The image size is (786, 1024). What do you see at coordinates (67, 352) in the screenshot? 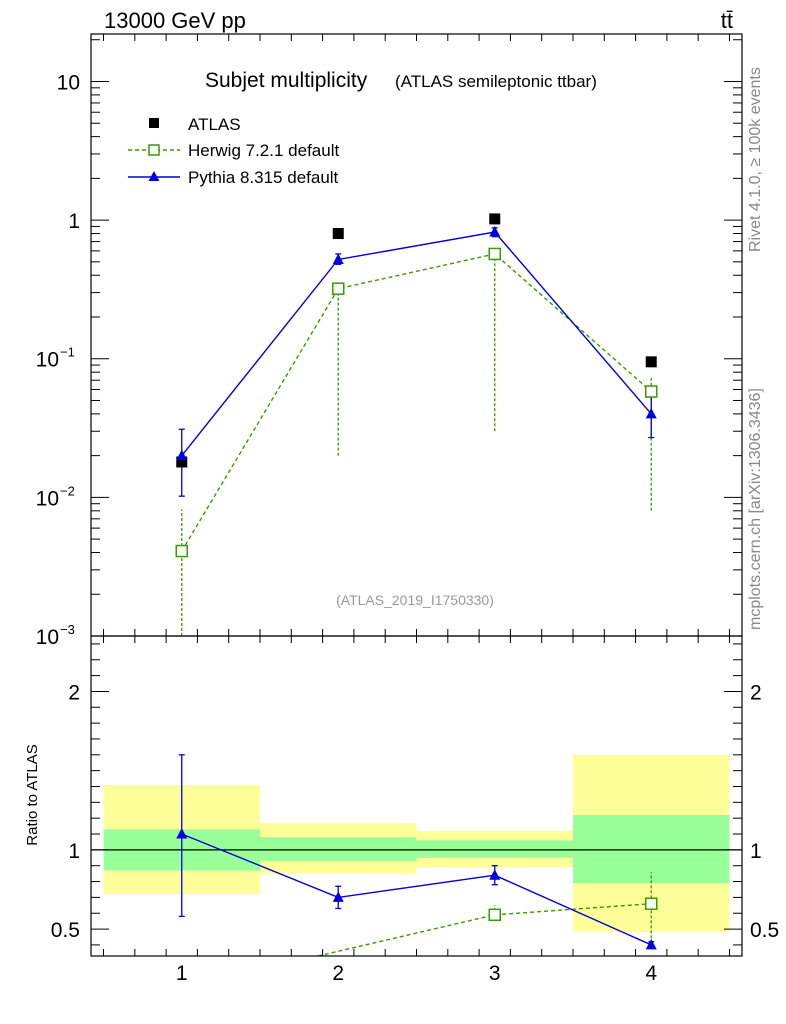
I see `main-y-tick-exponent: −1` at bounding box center [67, 352].